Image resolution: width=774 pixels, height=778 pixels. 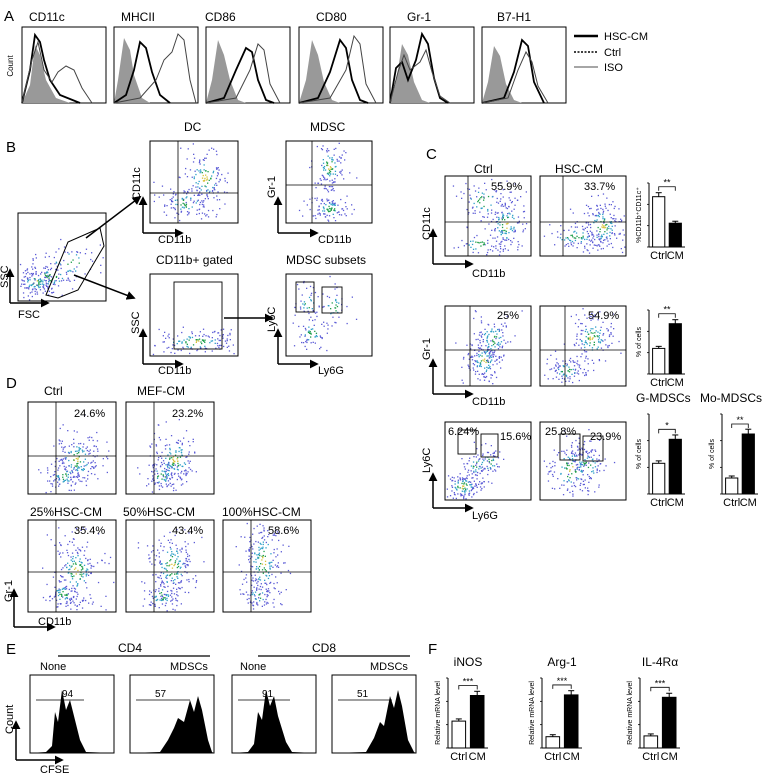 I want to click on cm-curve-cd86, so click(x=240, y=75).